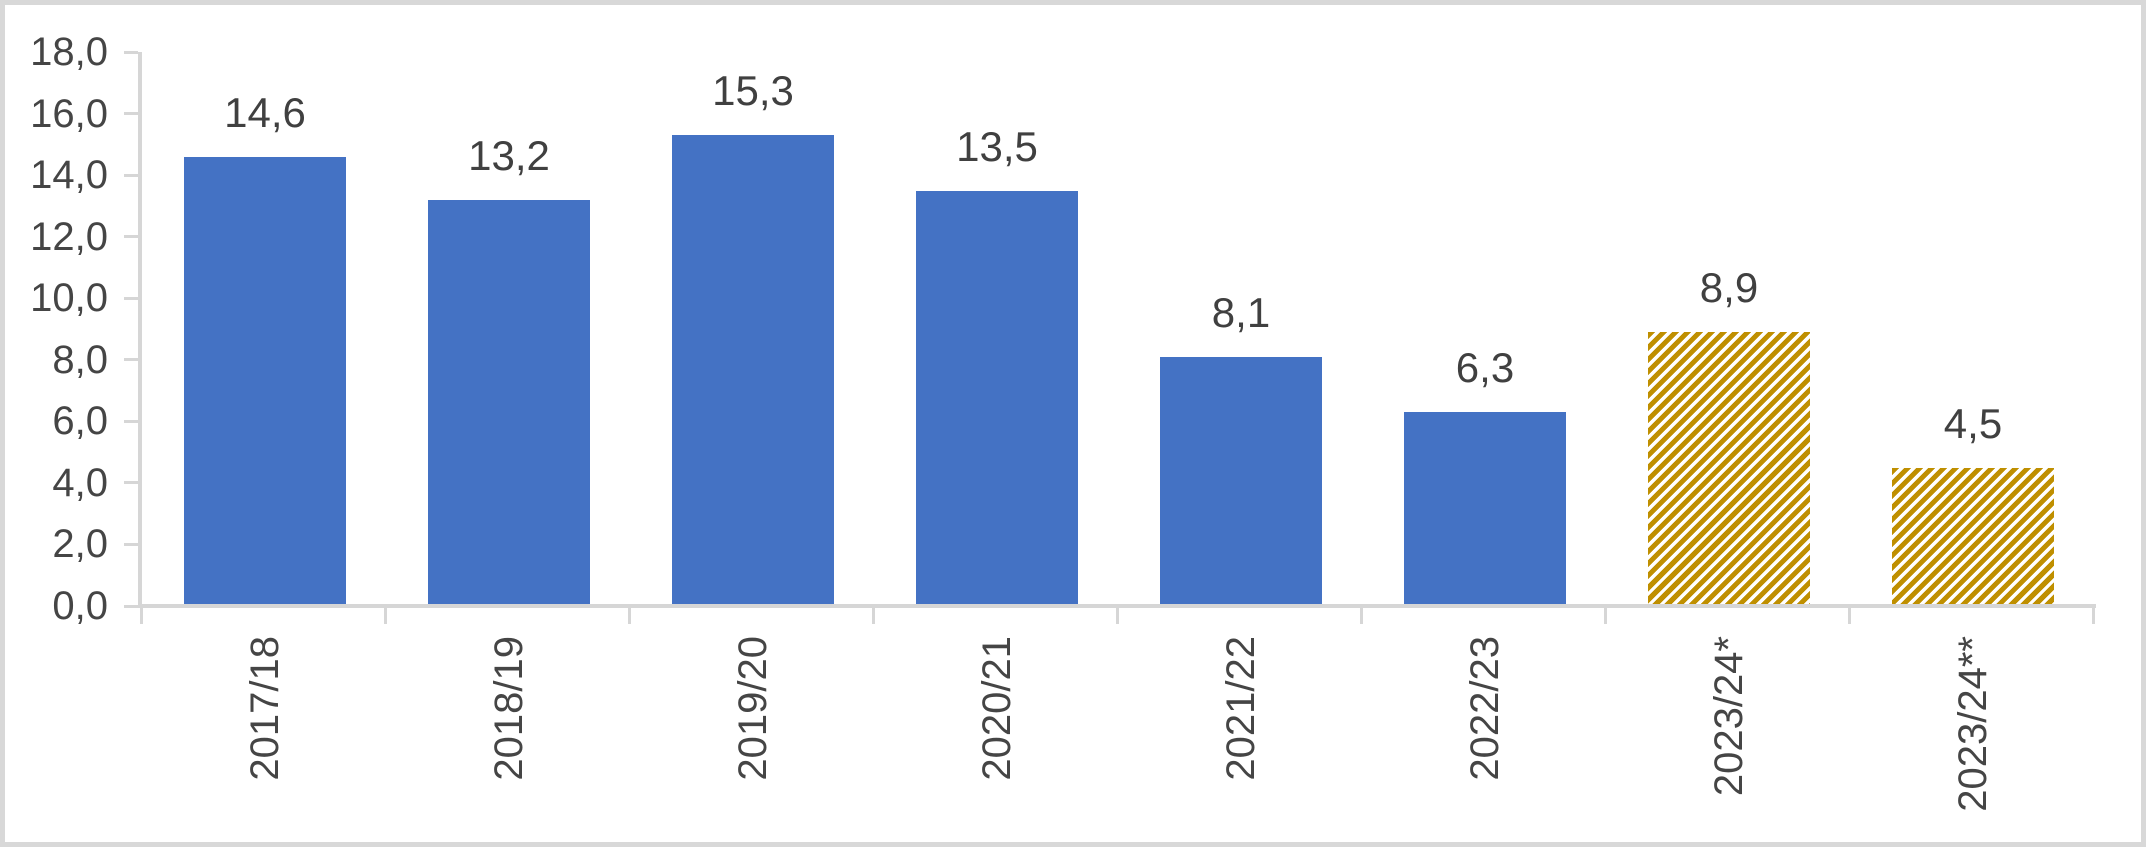 The width and height of the screenshot is (2146, 847). What do you see at coordinates (1241, 312) in the screenshot?
I see `value-label: 8,1` at bounding box center [1241, 312].